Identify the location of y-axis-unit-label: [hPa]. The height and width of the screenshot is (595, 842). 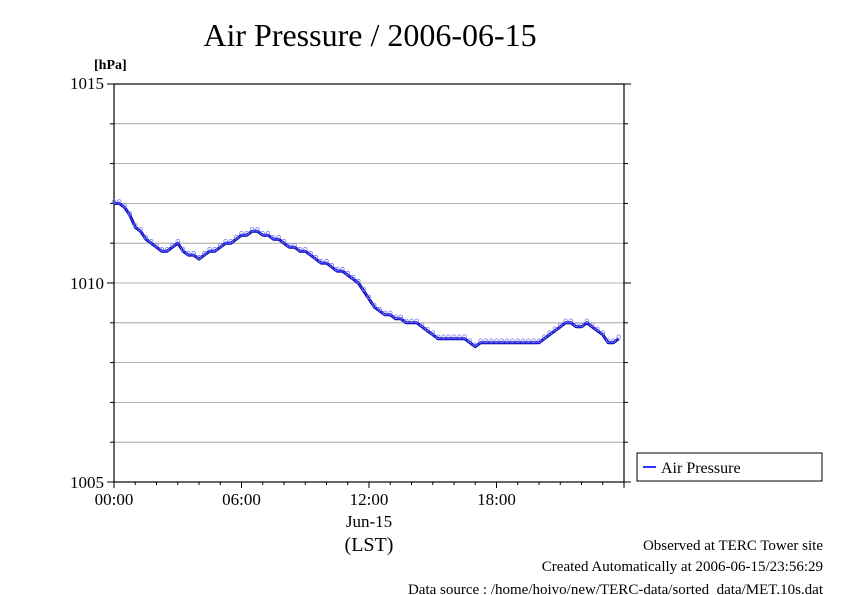
(110, 65).